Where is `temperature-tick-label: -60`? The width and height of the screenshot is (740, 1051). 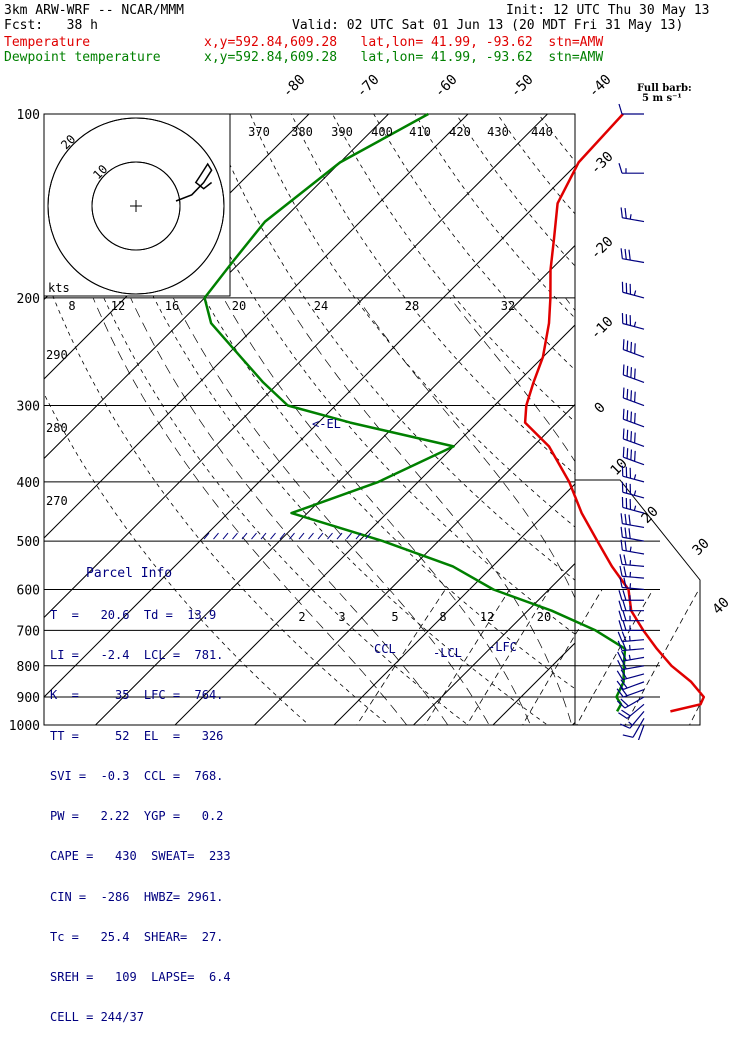
temperature-tick-label: -60 is located at coordinates (446, 86).